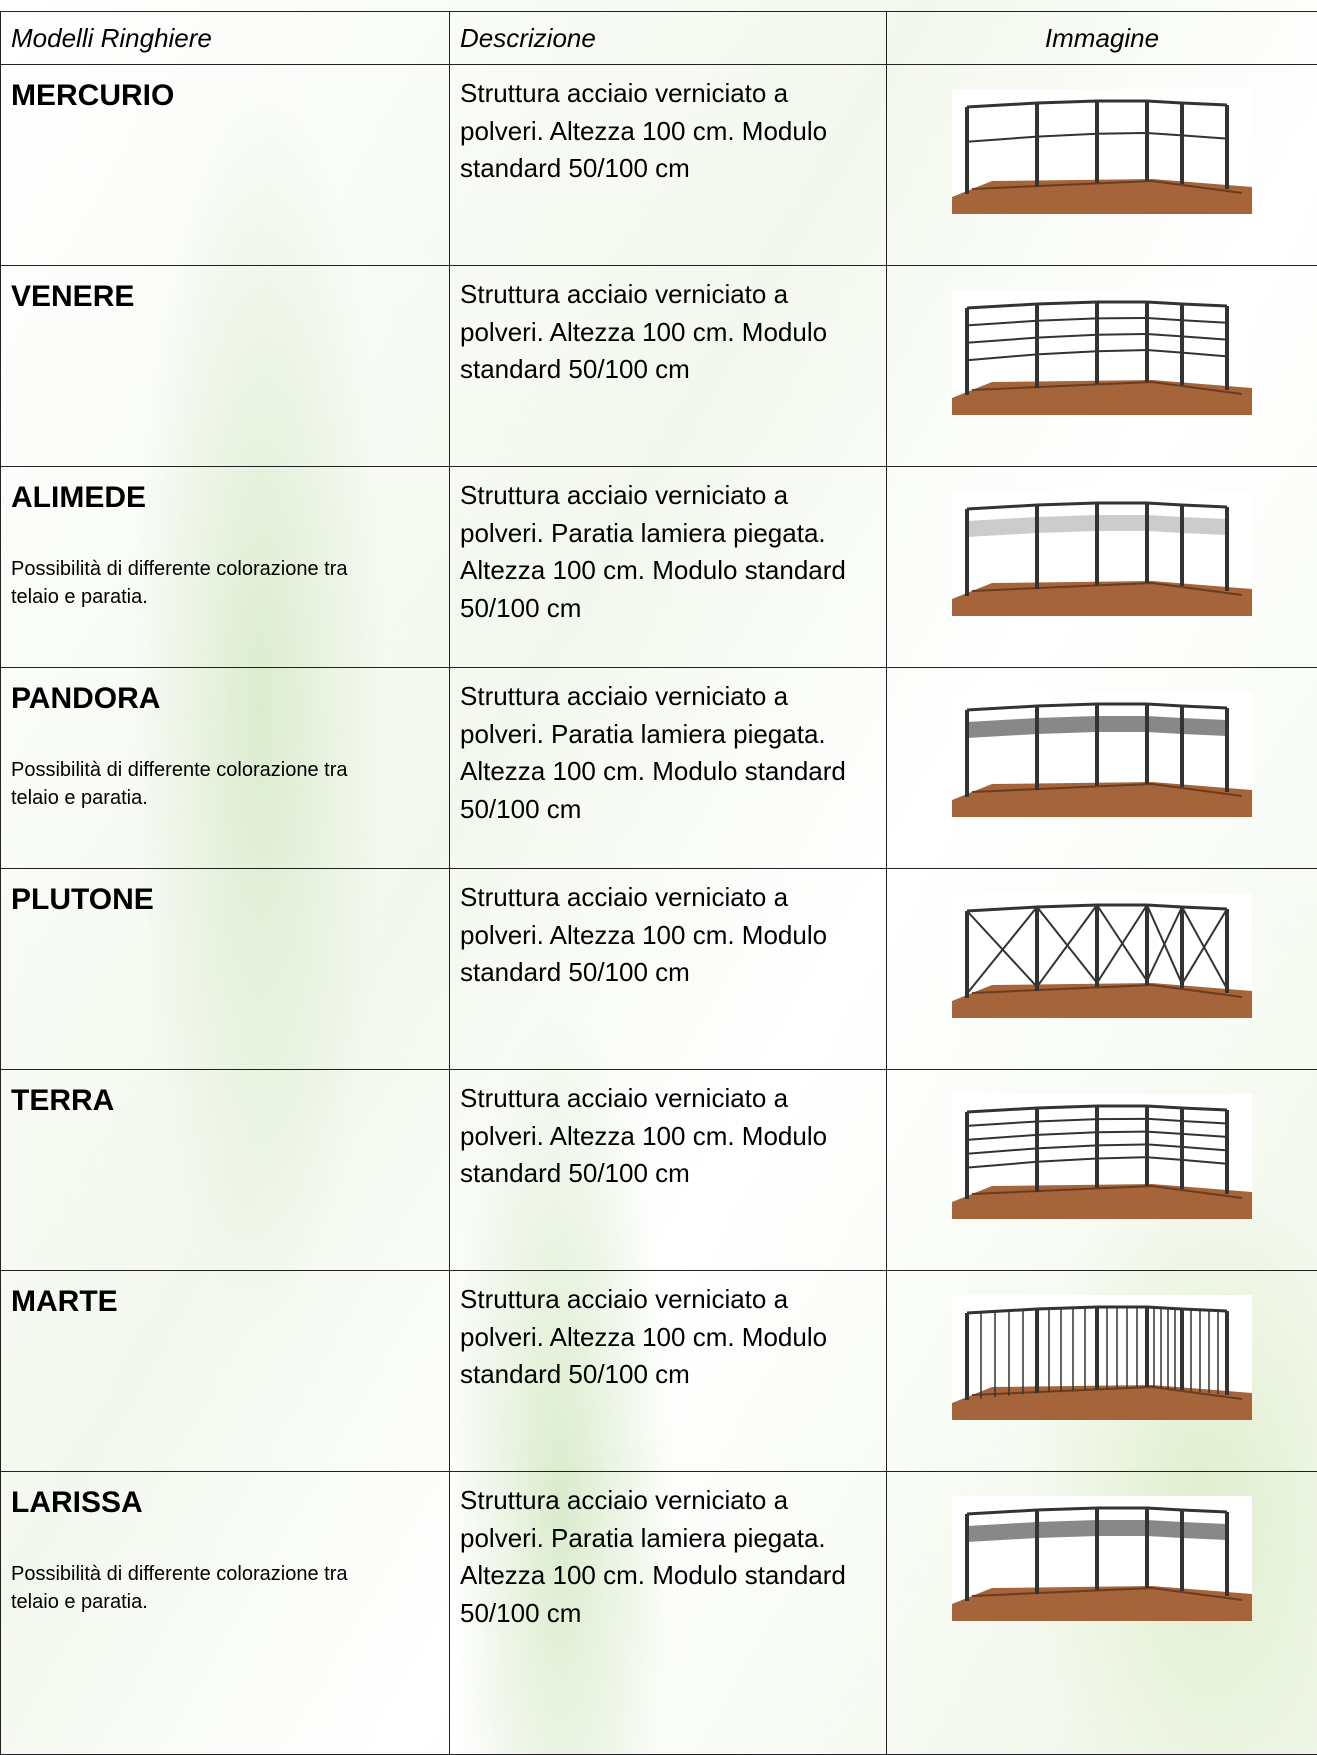 The height and width of the screenshot is (1755, 1317). What do you see at coordinates (225, 1170) in the screenshot?
I see `name-cell: TERRA` at bounding box center [225, 1170].